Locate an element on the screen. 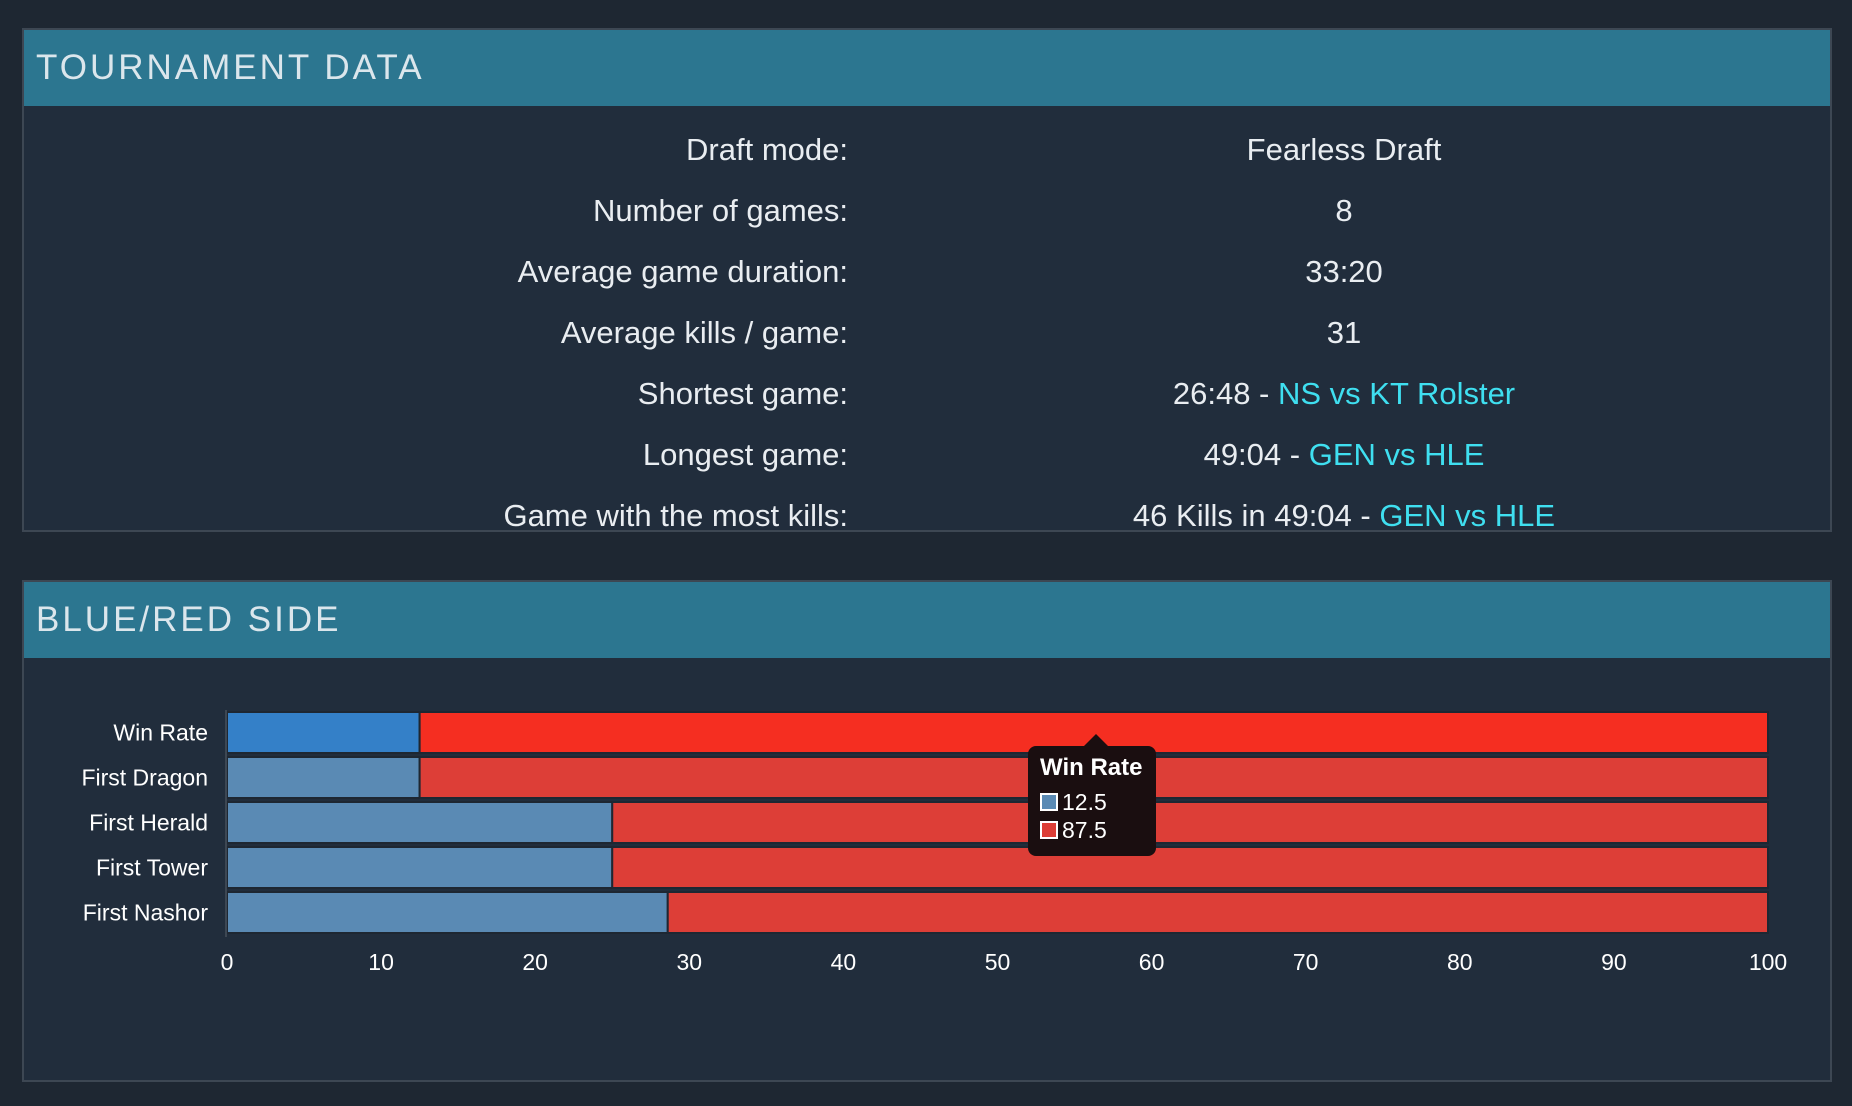 The height and width of the screenshot is (1106, 1852). stat-label: Draft mode: is located at coordinates (767, 149).